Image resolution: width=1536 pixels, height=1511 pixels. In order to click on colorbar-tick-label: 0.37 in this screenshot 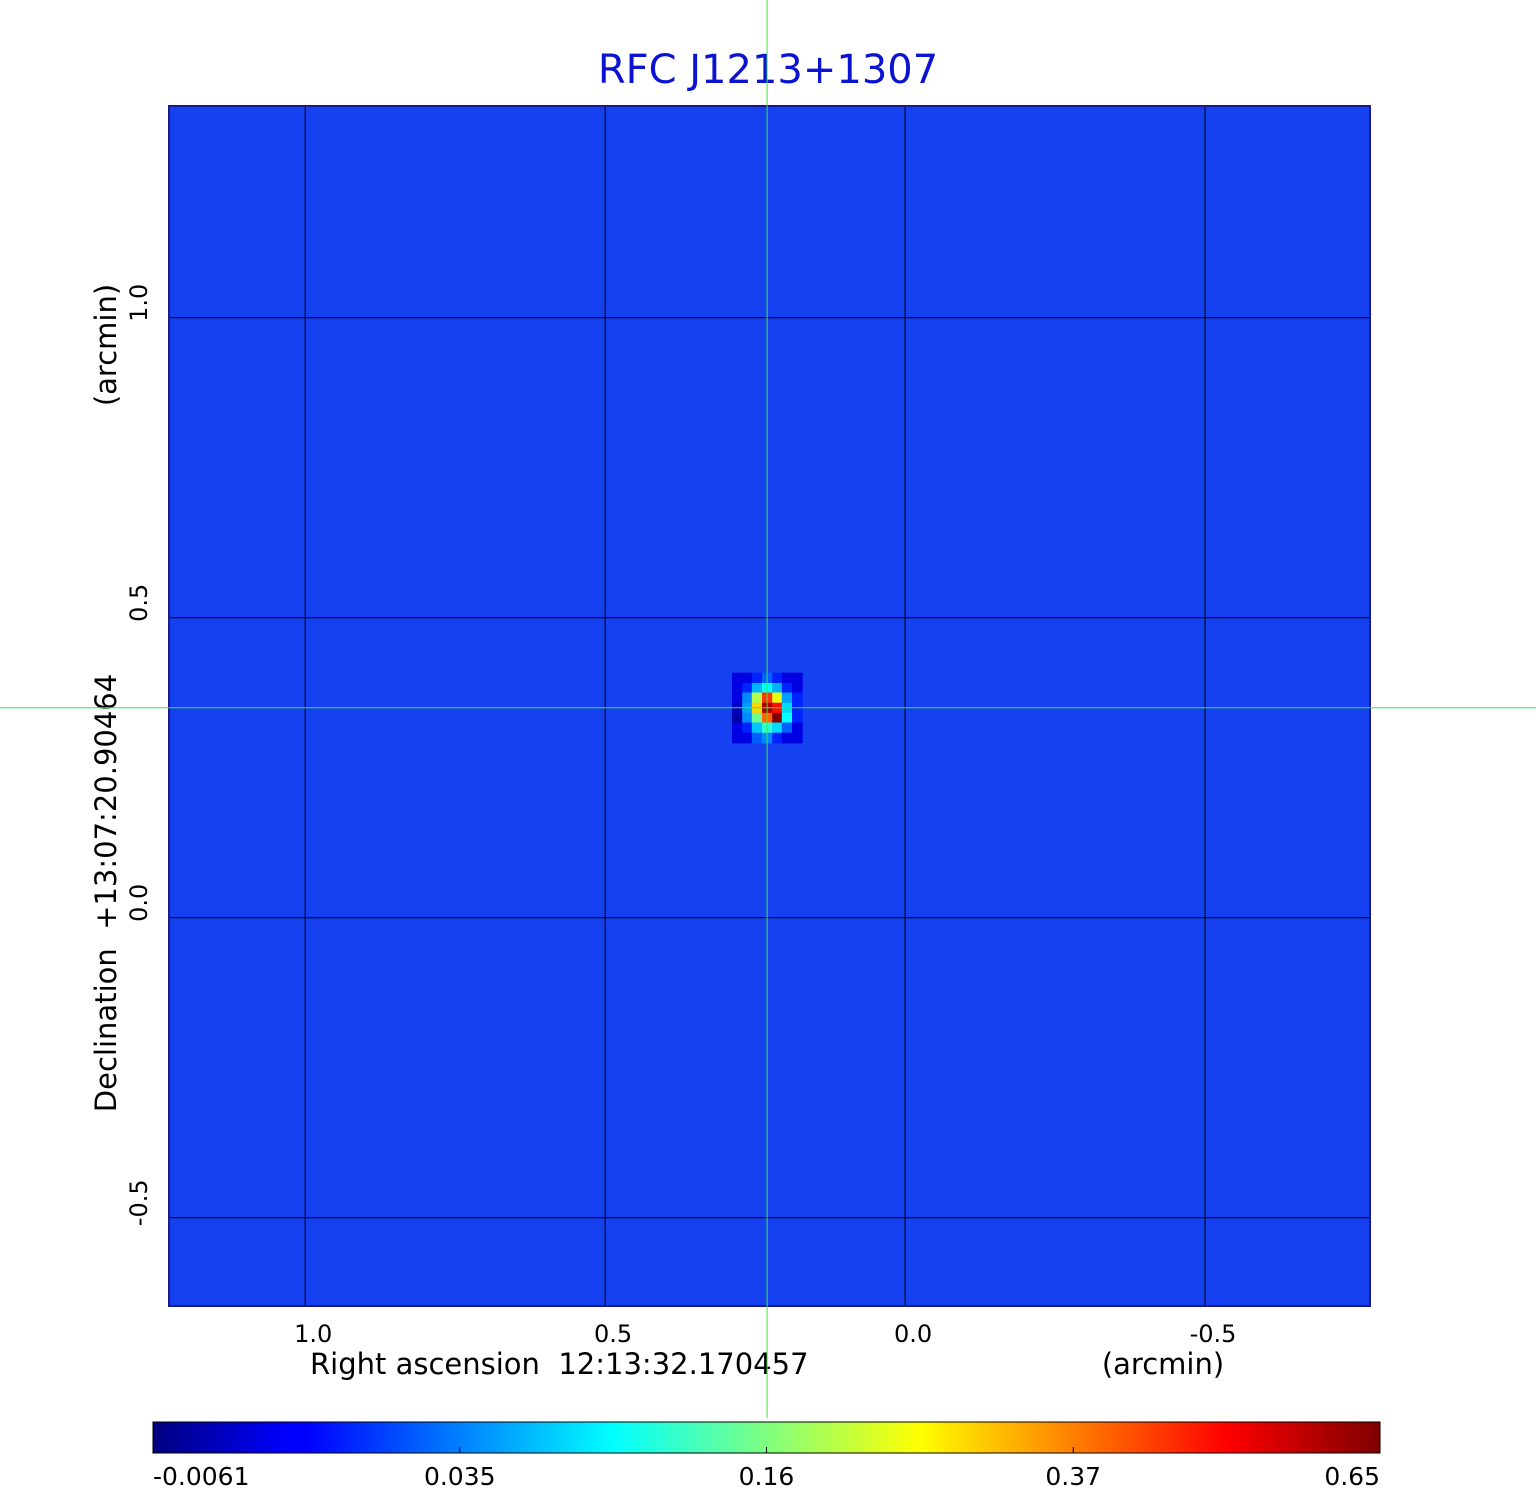, I will do `click(1073, 1476)`.